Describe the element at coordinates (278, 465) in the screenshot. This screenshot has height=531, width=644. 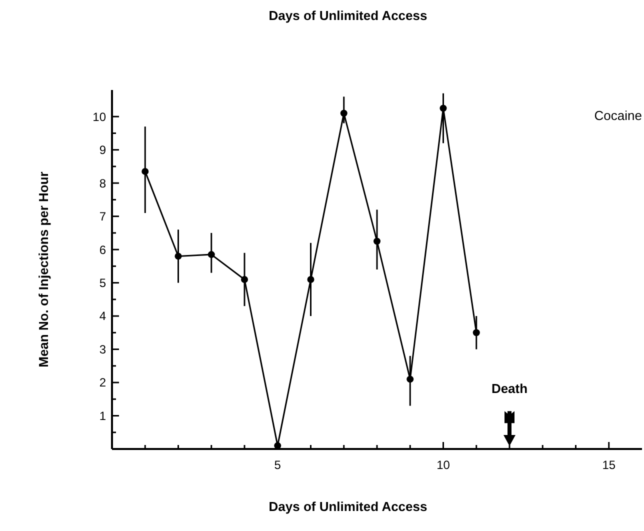
I see `x-tick-label: 5` at that location.